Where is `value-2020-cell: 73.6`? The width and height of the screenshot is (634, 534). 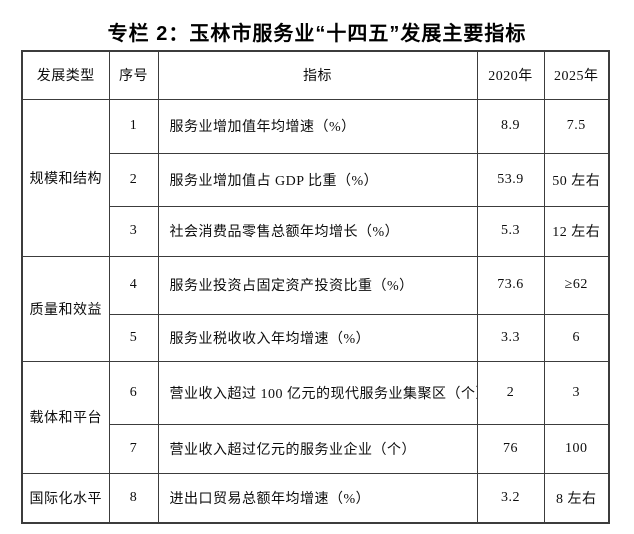 value-2020-cell: 73.6 is located at coordinates (510, 285).